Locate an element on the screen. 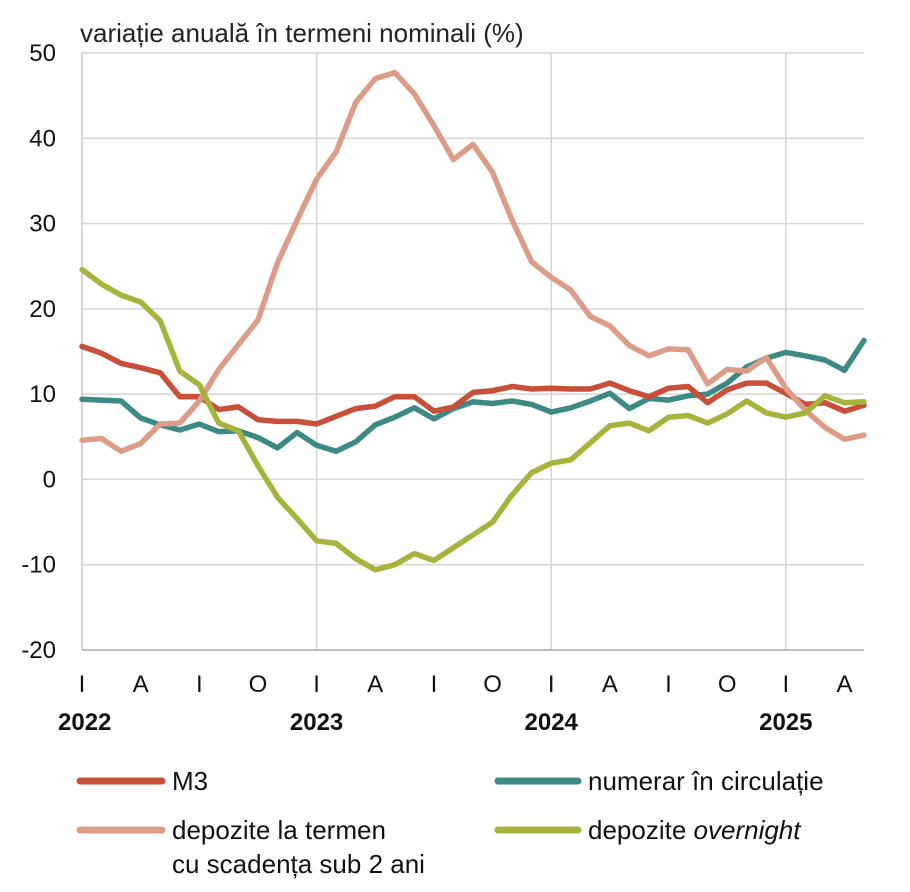 This screenshot has width=910, height=892. year-label: 2023 is located at coordinates (316, 722).